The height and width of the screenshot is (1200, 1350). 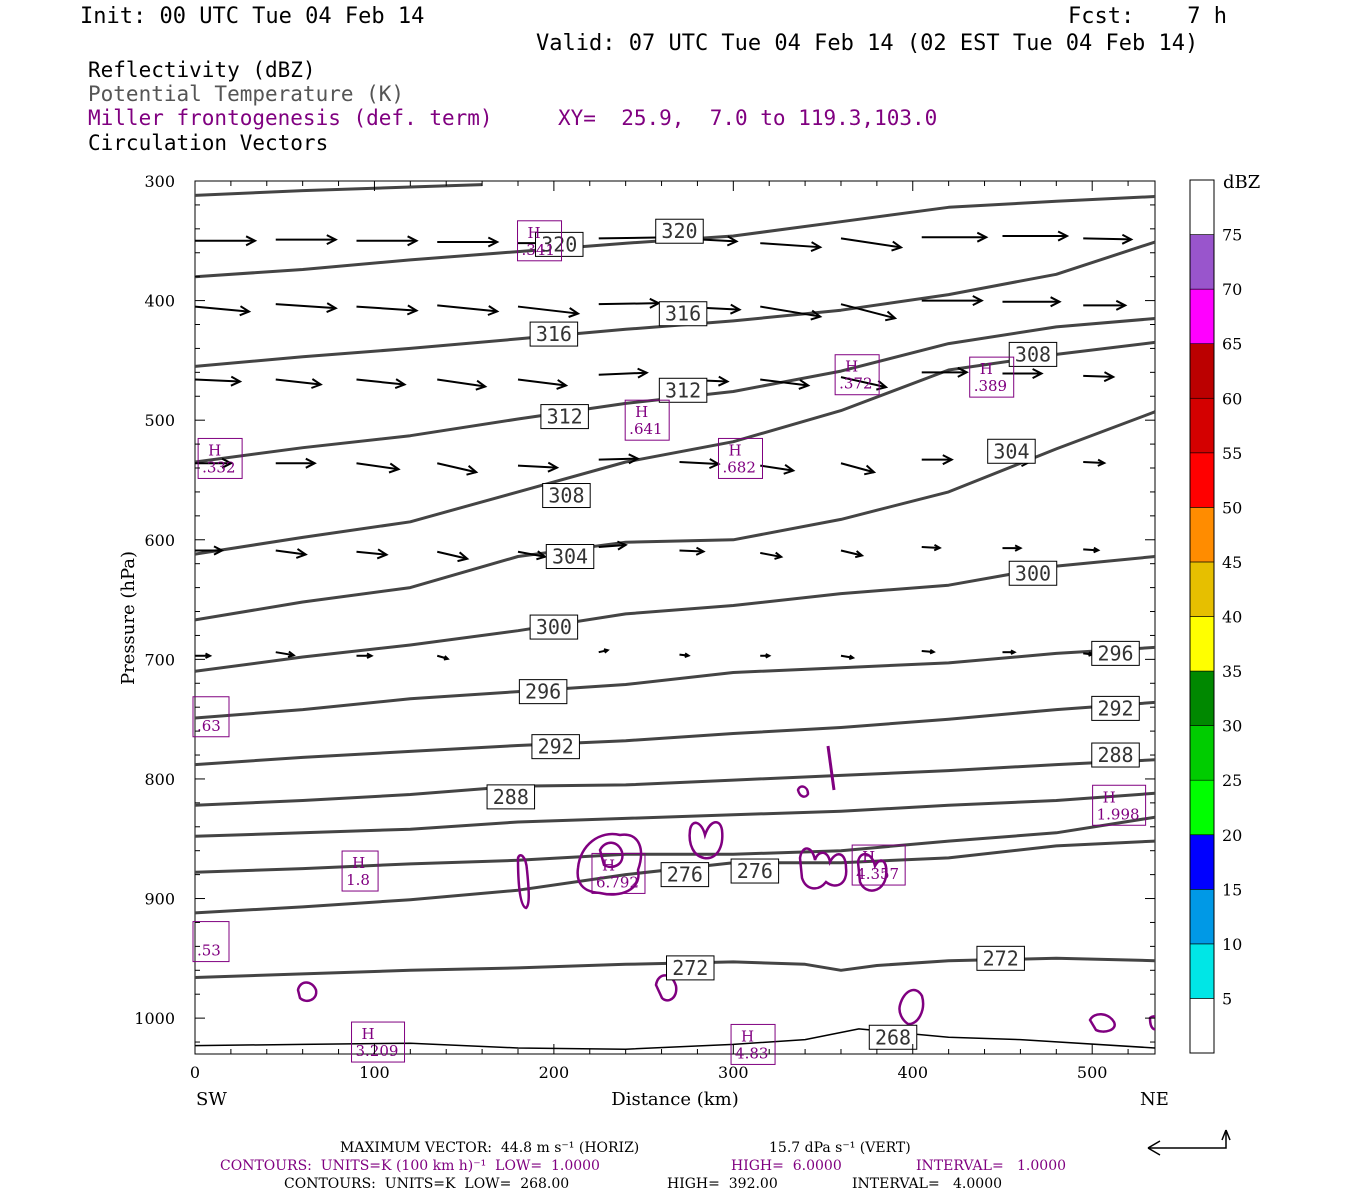 I want to click on frontogenesis-max-value: 1.998, so click(x=1118, y=814).